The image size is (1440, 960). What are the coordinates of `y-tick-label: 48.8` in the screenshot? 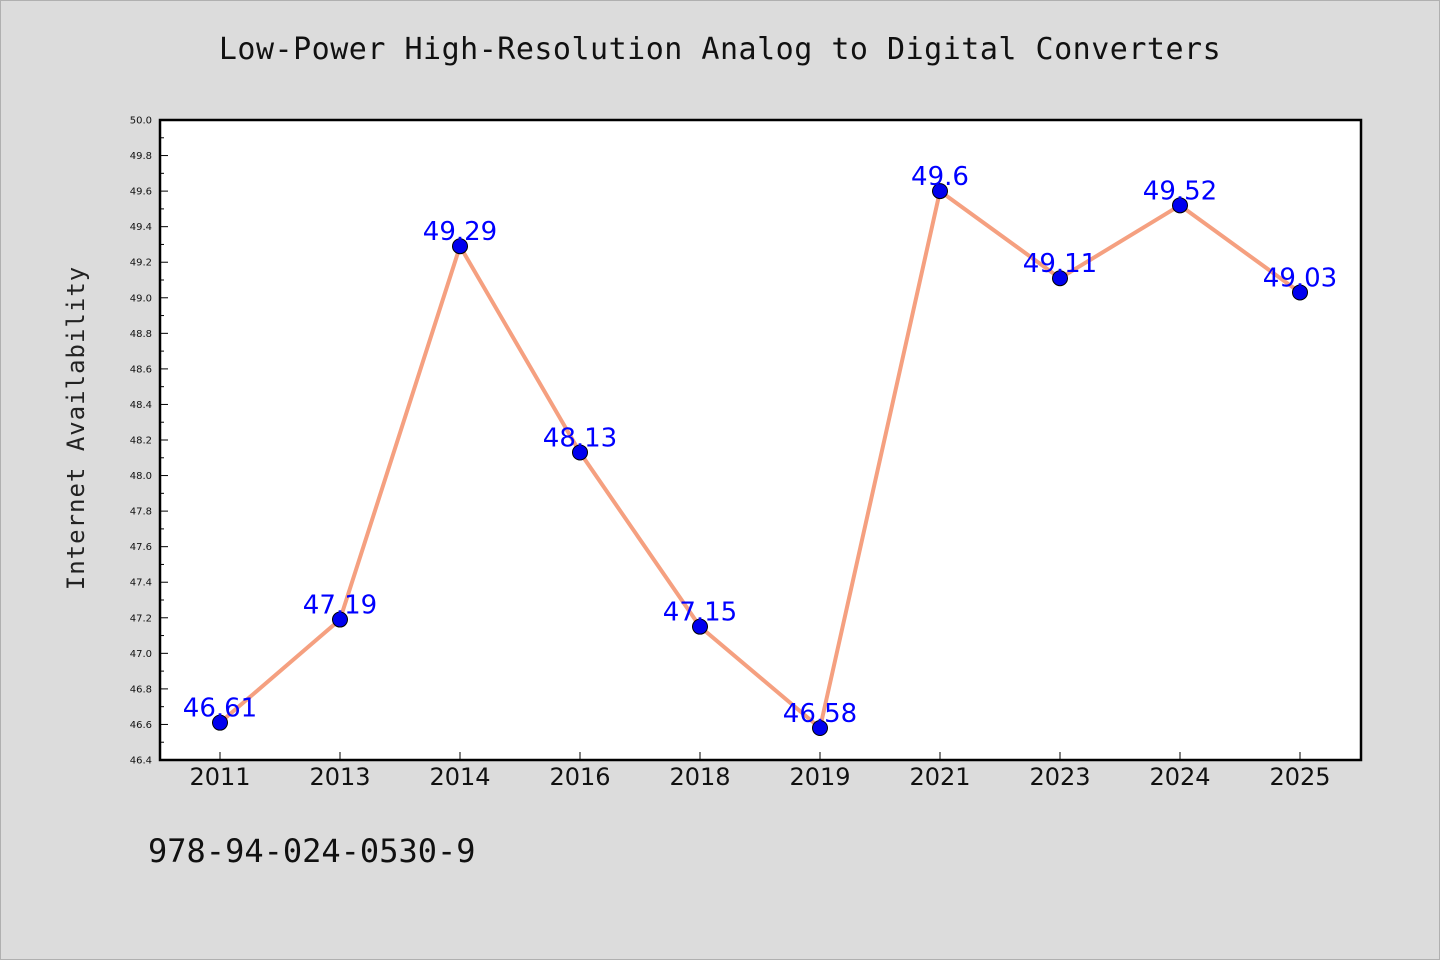 It's located at (141, 334).